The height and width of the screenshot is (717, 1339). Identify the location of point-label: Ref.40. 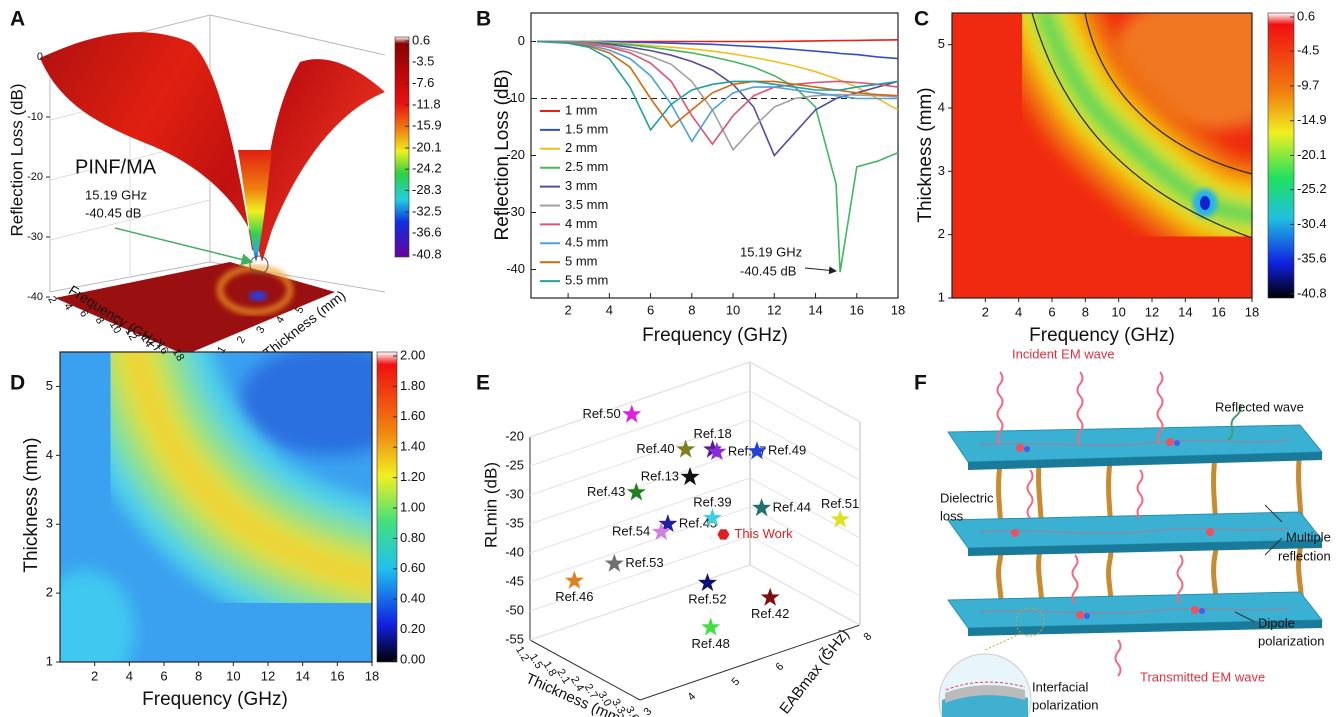
(655, 448).